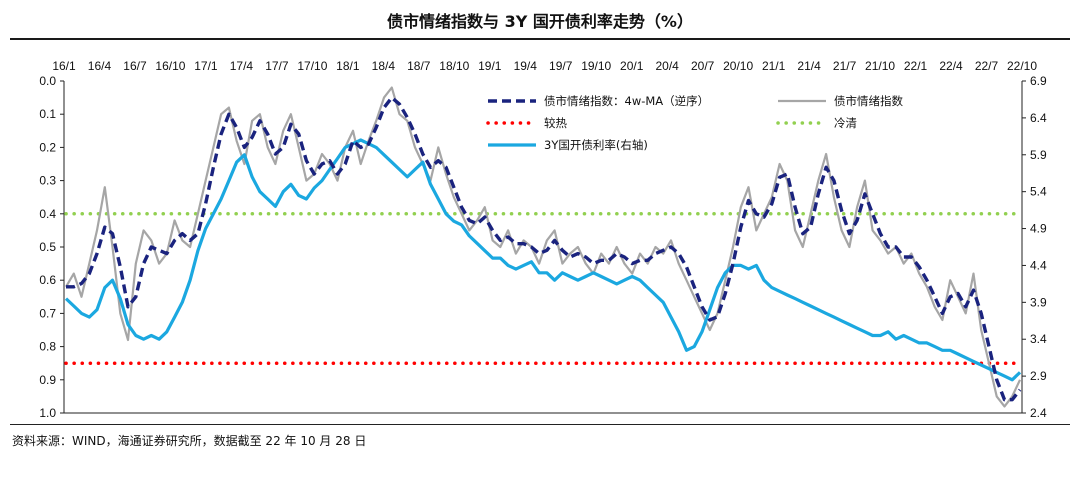 The height and width of the screenshot is (482, 1080). Describe the element at coordinates (64, 66) in the screenshot. I see `x-tick-label: 16/1` at that location.